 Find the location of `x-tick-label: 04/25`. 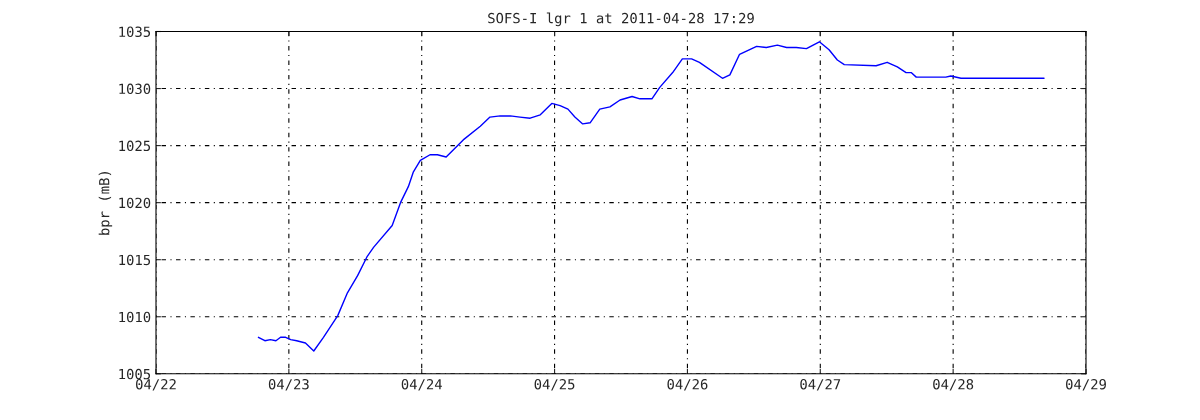

x-tick-label: 04/25 is located at coordinates (554, 384).